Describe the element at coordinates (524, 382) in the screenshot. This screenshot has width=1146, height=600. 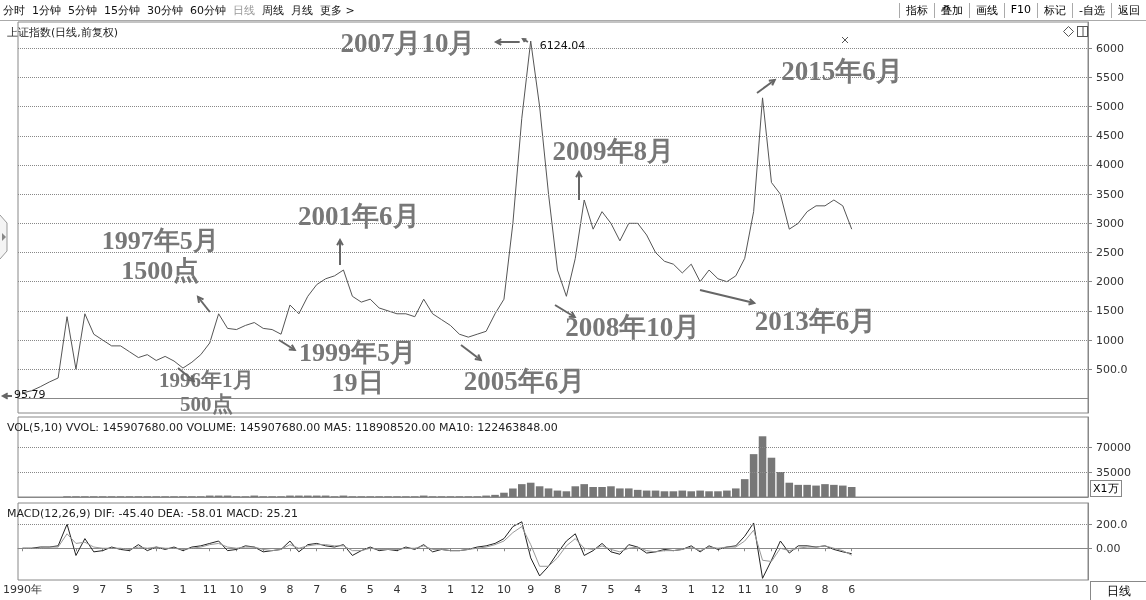
I see `annotation: 2005年6月` at that location.